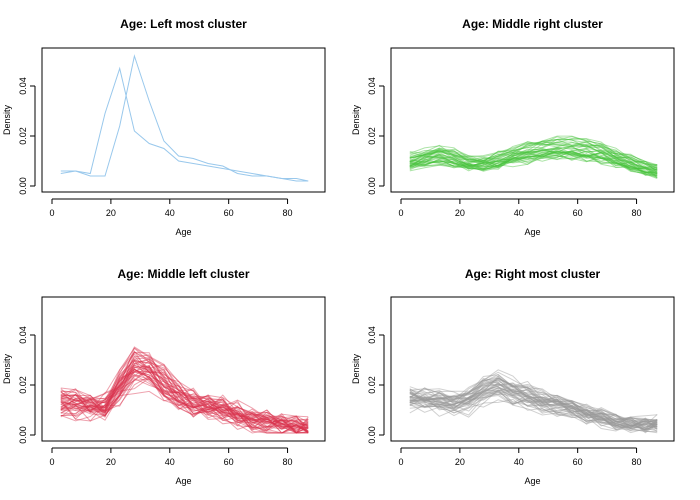 The height and width of the screenshot is (500, 700). I want to click on y-tick-label: 0.04, so click(372, 335).